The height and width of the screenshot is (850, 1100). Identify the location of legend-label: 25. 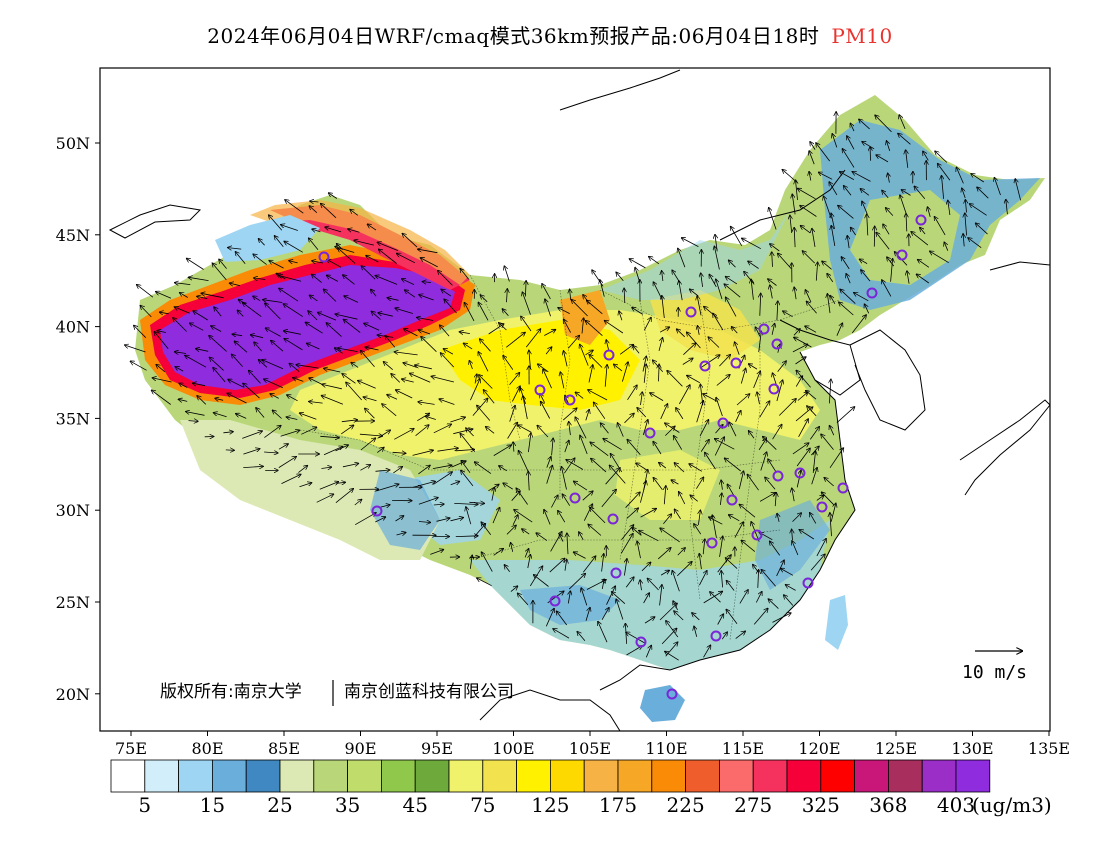
(279, 805).